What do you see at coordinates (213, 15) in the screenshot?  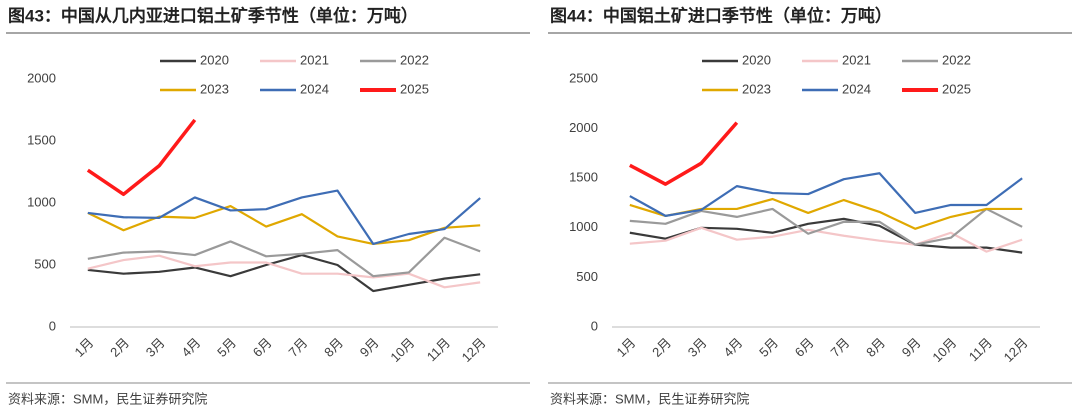 I see `chart-title: 图43：中国从几内亚进口铝土矿季节性（单位：万吨）` at bounding box center [213, 15].